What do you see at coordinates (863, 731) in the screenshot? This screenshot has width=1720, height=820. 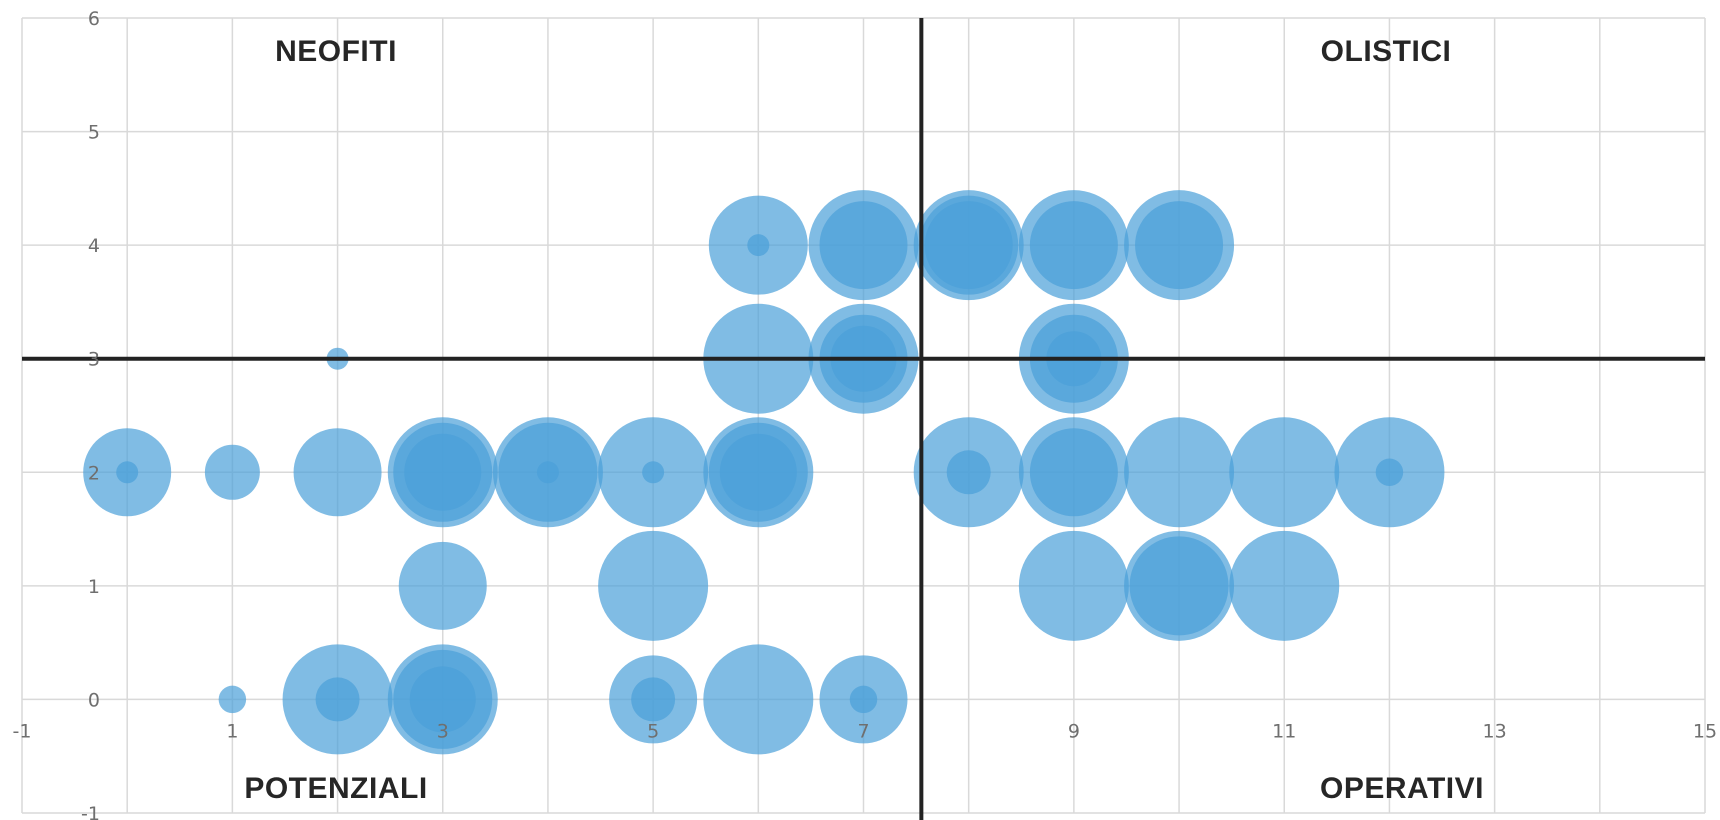 I see `x-tick-label: 7` at bounding box center [863, 731].